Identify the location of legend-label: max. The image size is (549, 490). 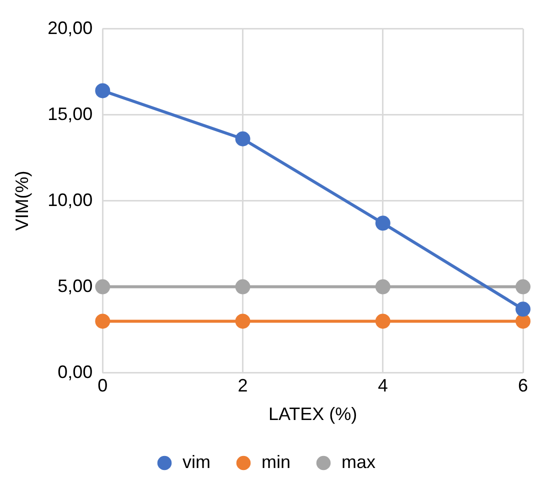
(358, 462).